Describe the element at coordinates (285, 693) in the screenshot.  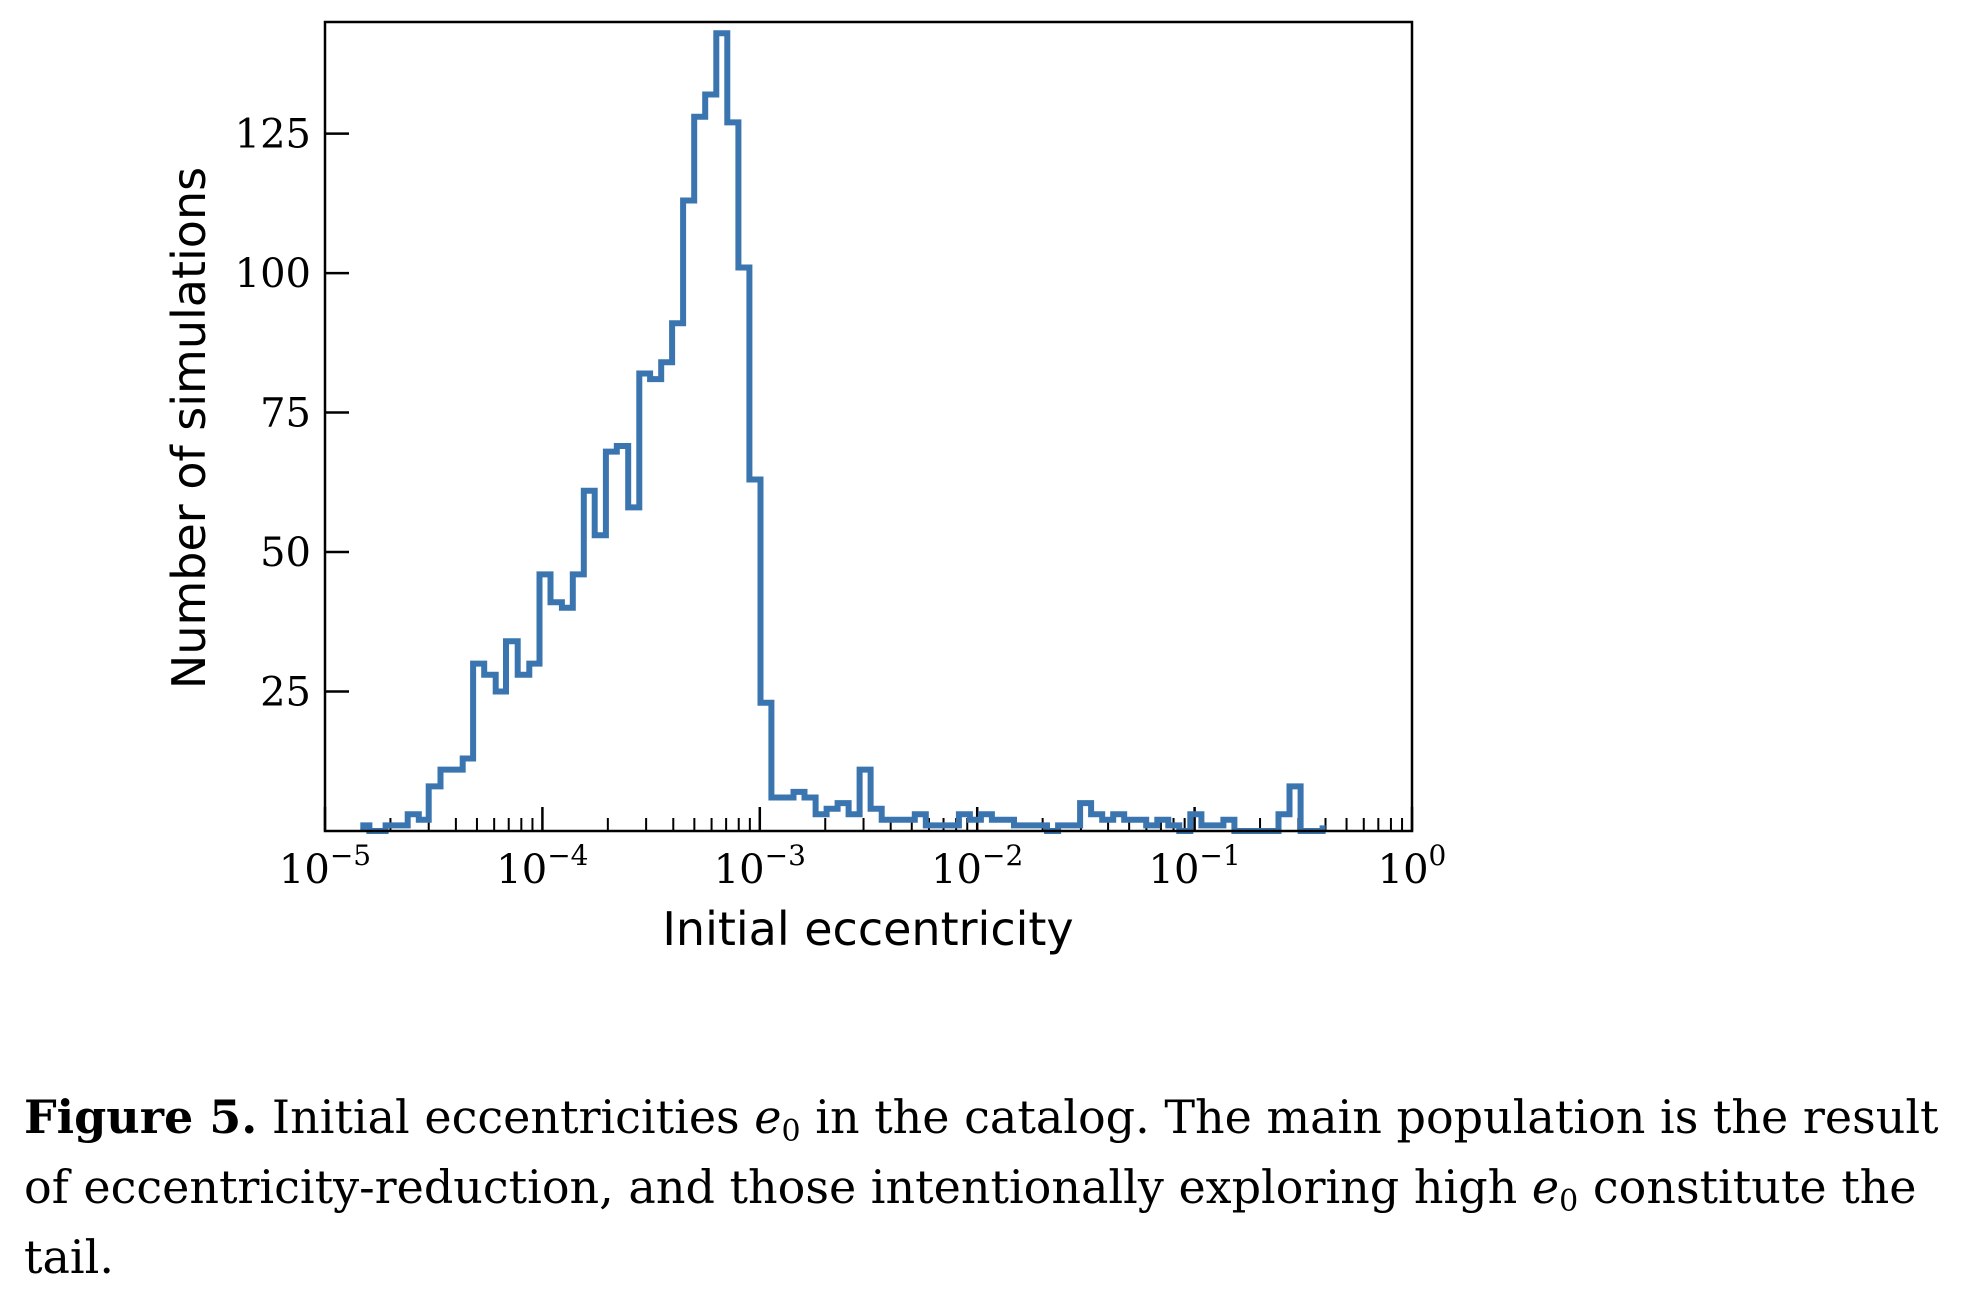
I see `y-tick-label: 25` at that location.